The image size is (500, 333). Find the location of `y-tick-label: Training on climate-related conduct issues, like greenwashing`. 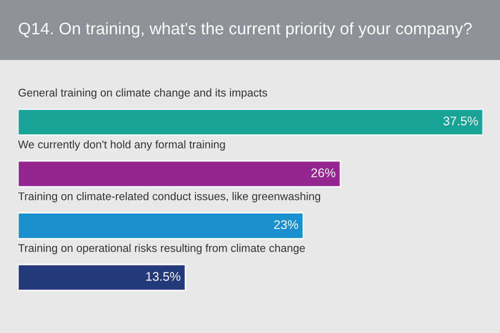

y-tick-label: Training on climate-related conduct issues, like greenwashing is located at coordinates (169, 197).